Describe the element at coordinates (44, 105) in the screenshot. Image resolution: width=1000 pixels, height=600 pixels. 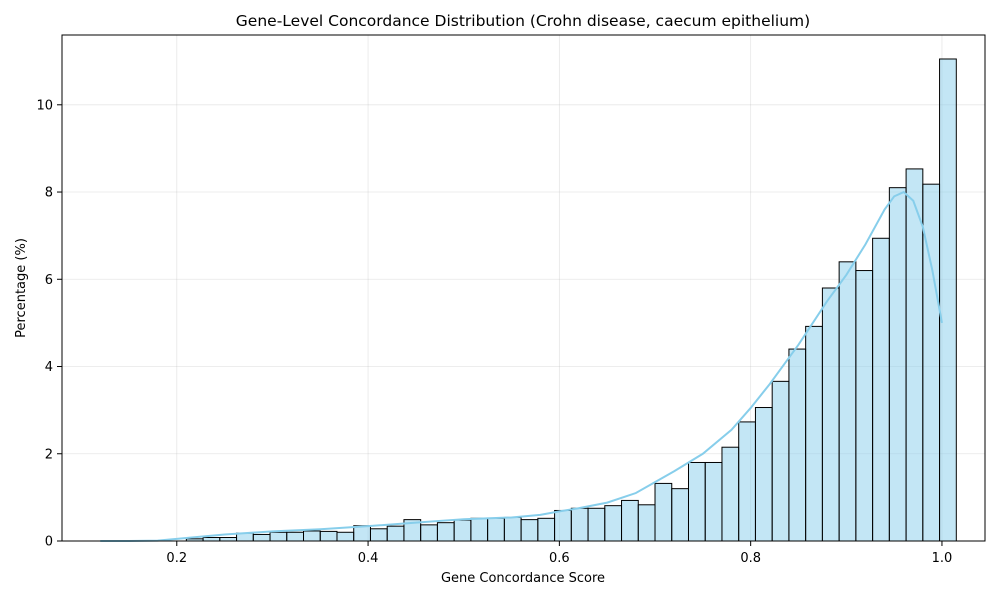
I see `y-tick-label: 10` at that location.